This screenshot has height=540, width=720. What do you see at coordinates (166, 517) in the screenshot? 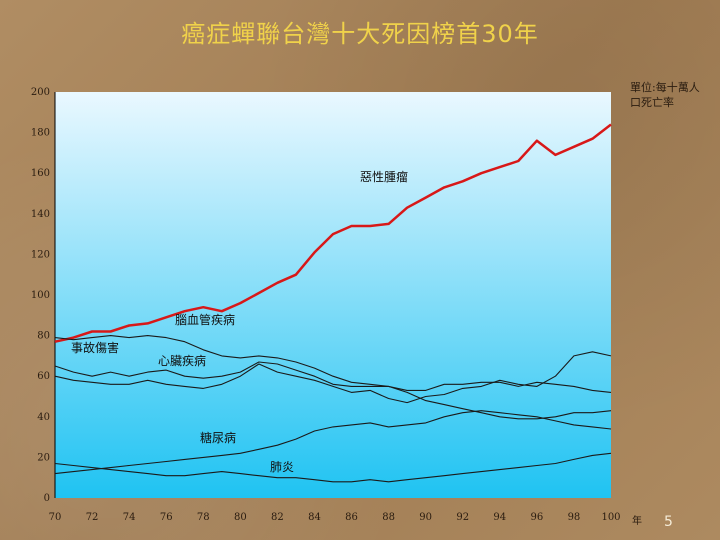
I see `x-tick-label: 76` at bounding box center [166, 517].